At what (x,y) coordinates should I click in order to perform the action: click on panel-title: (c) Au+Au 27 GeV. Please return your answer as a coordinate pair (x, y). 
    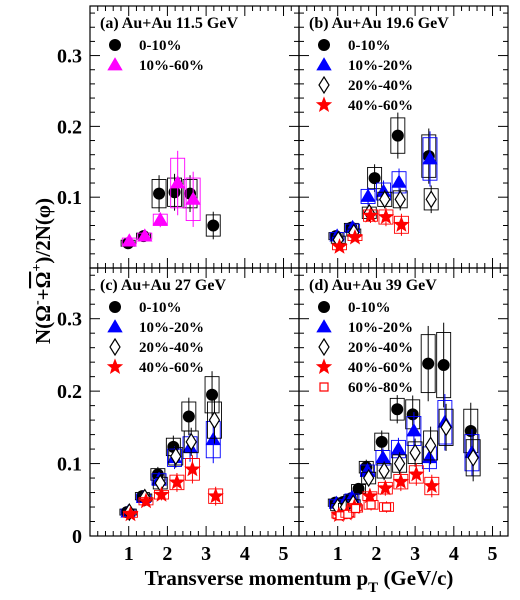
    Looking at the image, I should click on (163, 285).